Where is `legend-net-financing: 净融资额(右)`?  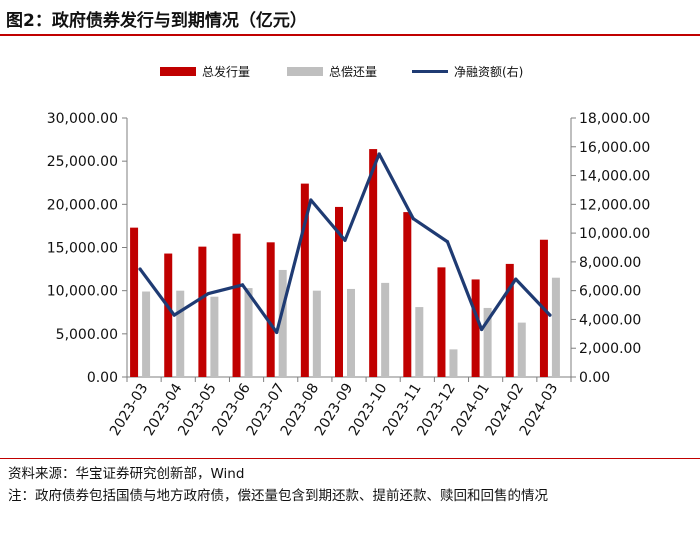
legend-net-financing: 净融资额(右) is located at coordinates (467, 71).